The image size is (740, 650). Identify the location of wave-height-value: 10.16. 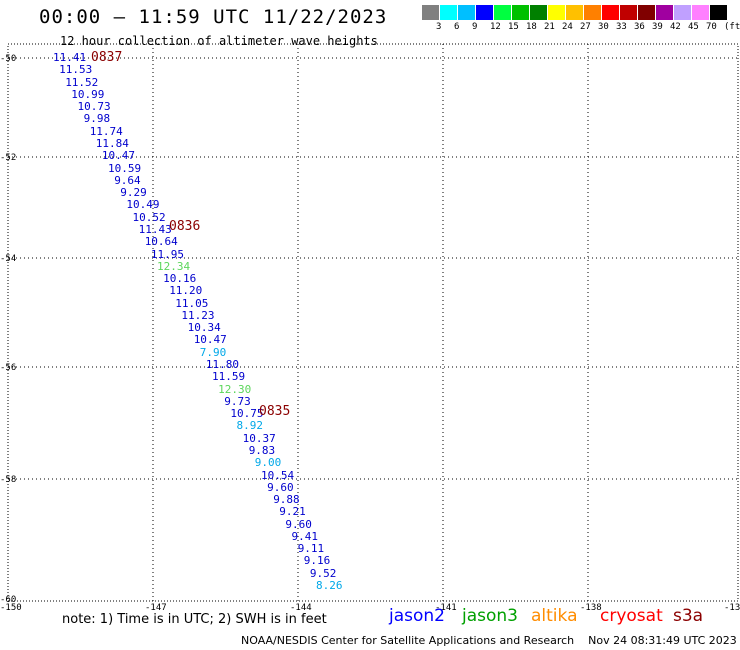
(180, 278).